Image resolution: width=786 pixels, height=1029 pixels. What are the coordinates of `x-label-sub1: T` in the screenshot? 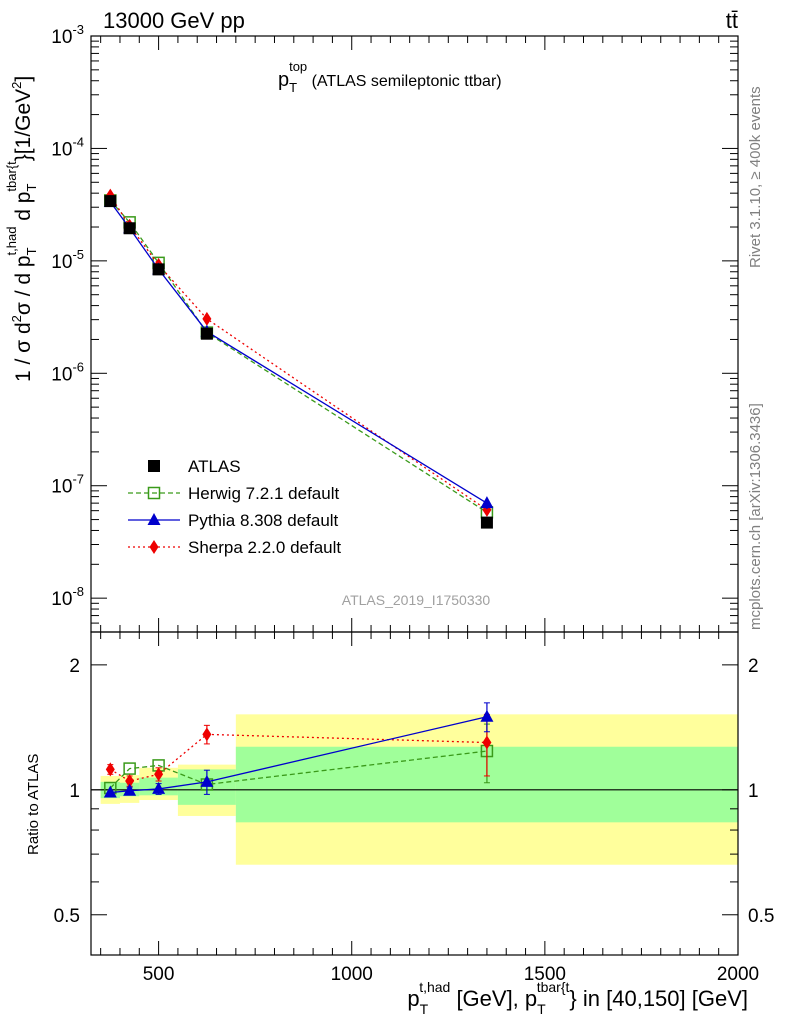 It's located at (424, 1009).